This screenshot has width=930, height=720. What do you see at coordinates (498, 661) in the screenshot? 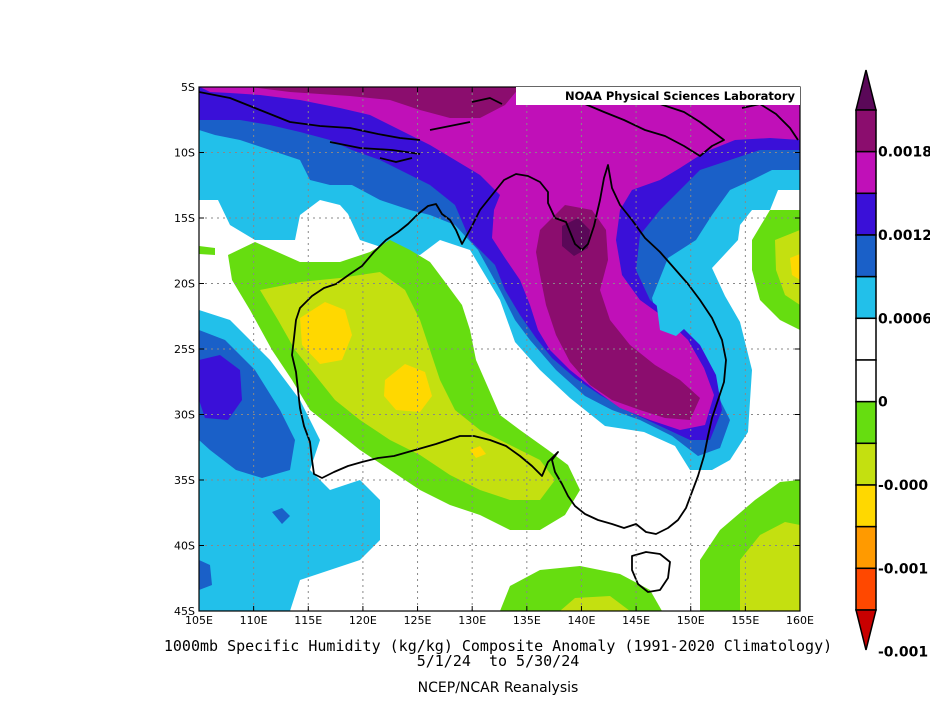
I see `caption-dates: 5/1/24 to 5/30/24` at bounding box center [498, 661].